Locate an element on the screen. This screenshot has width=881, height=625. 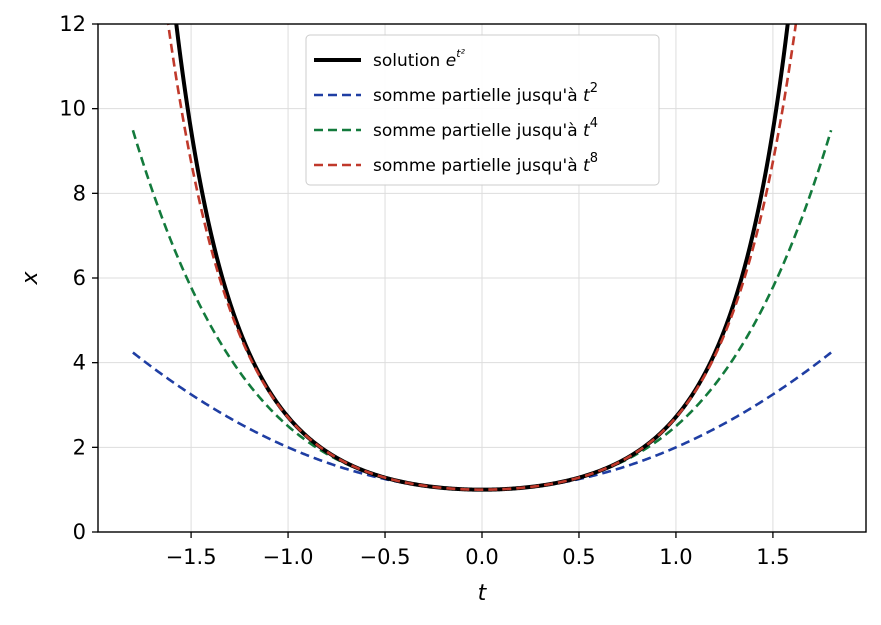
y-tick-label: 0 is located at coordinates (79, 532).